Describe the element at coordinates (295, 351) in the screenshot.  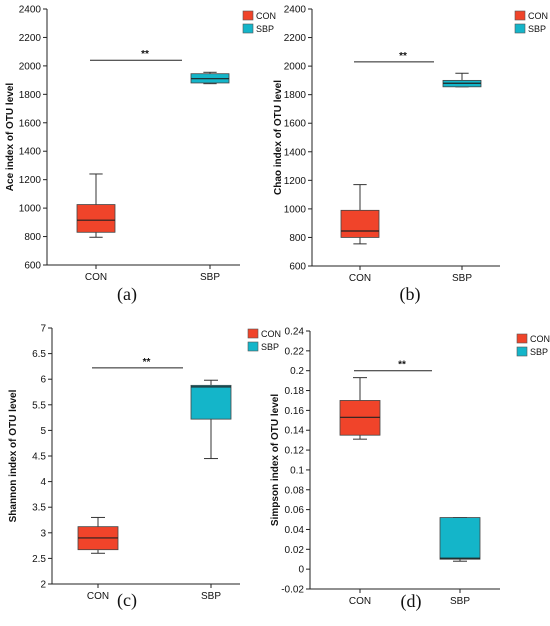
I see `y-tick-label: 0.22` at that location.